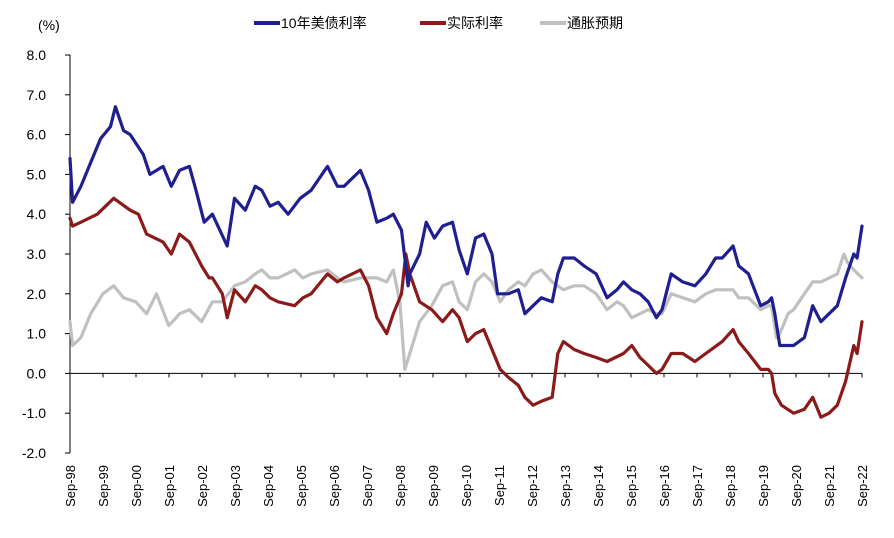 The width and height of the screenshot is (894, 538). I want to click on x-tick-label: Sep-98, so click(70, 486).